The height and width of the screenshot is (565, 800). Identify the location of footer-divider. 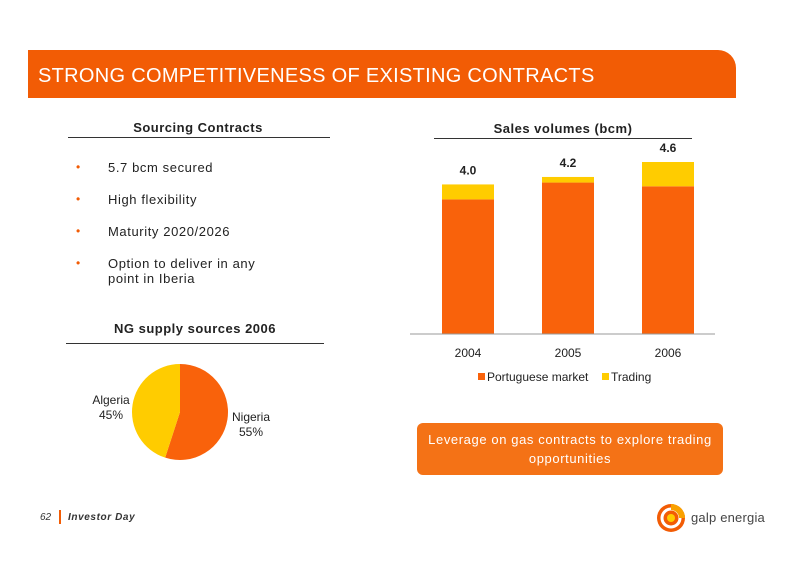
(60, 517).